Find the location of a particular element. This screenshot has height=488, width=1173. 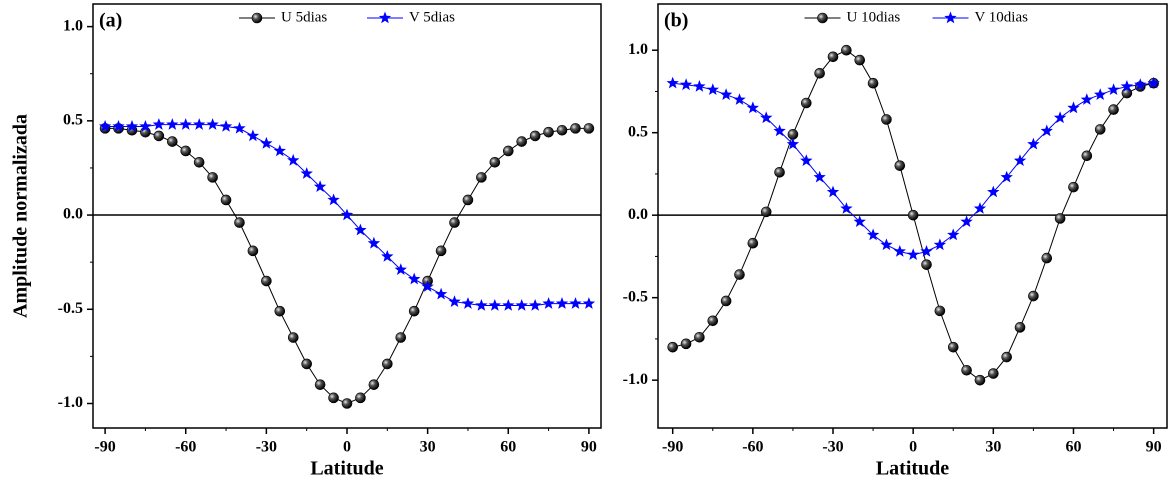

x-tick-label: 0 is located at coordinates (913, 447).